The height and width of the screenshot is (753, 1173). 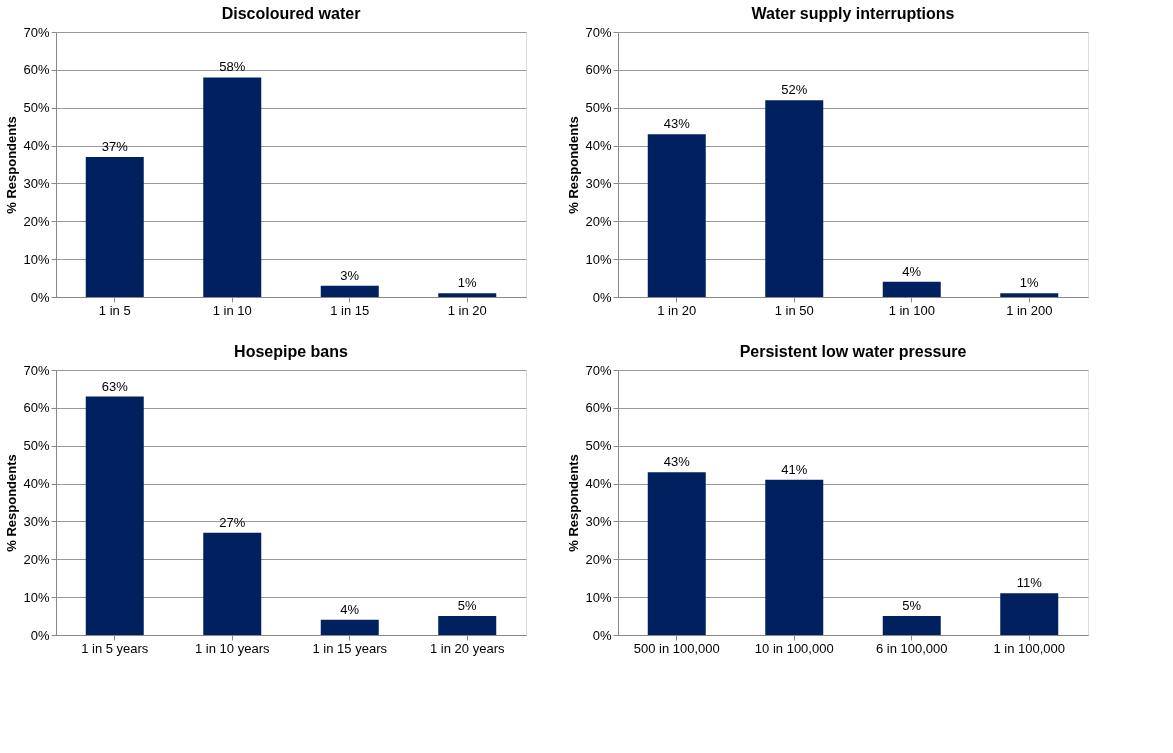 I want to click on x-tick-label: 1 in 5, so click(x=114, y=310).